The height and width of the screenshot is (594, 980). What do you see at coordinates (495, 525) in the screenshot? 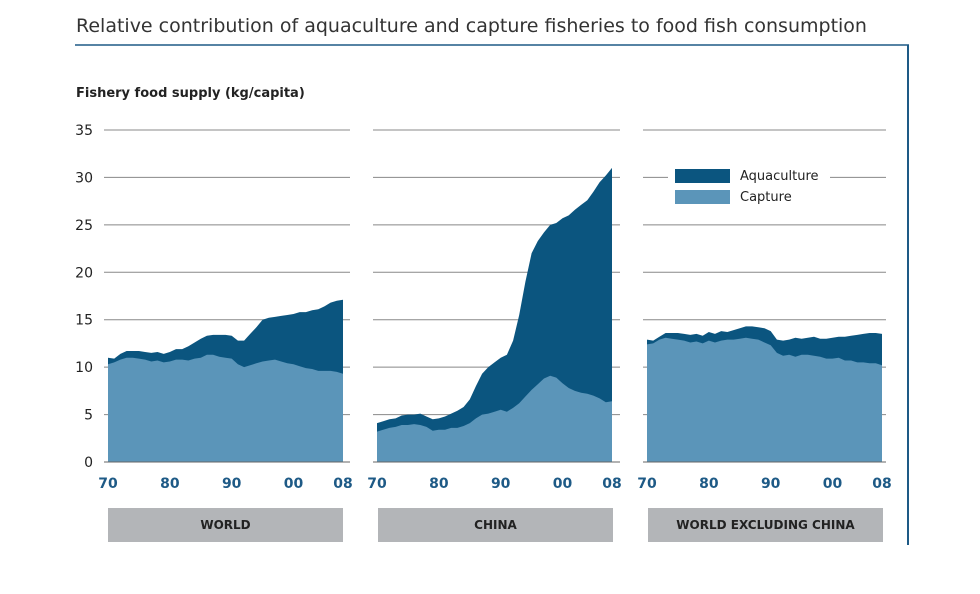
I see `panel-label-china: CHINA` at bounding box center [495, 525].